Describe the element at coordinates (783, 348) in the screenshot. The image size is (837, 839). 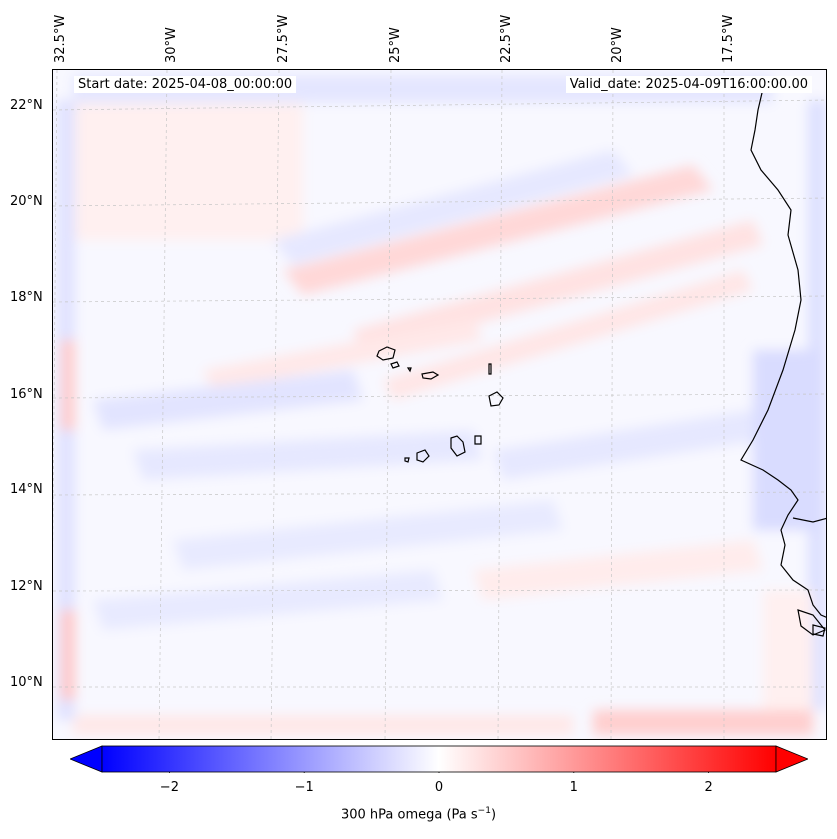
I see `africa-coast` at that location.